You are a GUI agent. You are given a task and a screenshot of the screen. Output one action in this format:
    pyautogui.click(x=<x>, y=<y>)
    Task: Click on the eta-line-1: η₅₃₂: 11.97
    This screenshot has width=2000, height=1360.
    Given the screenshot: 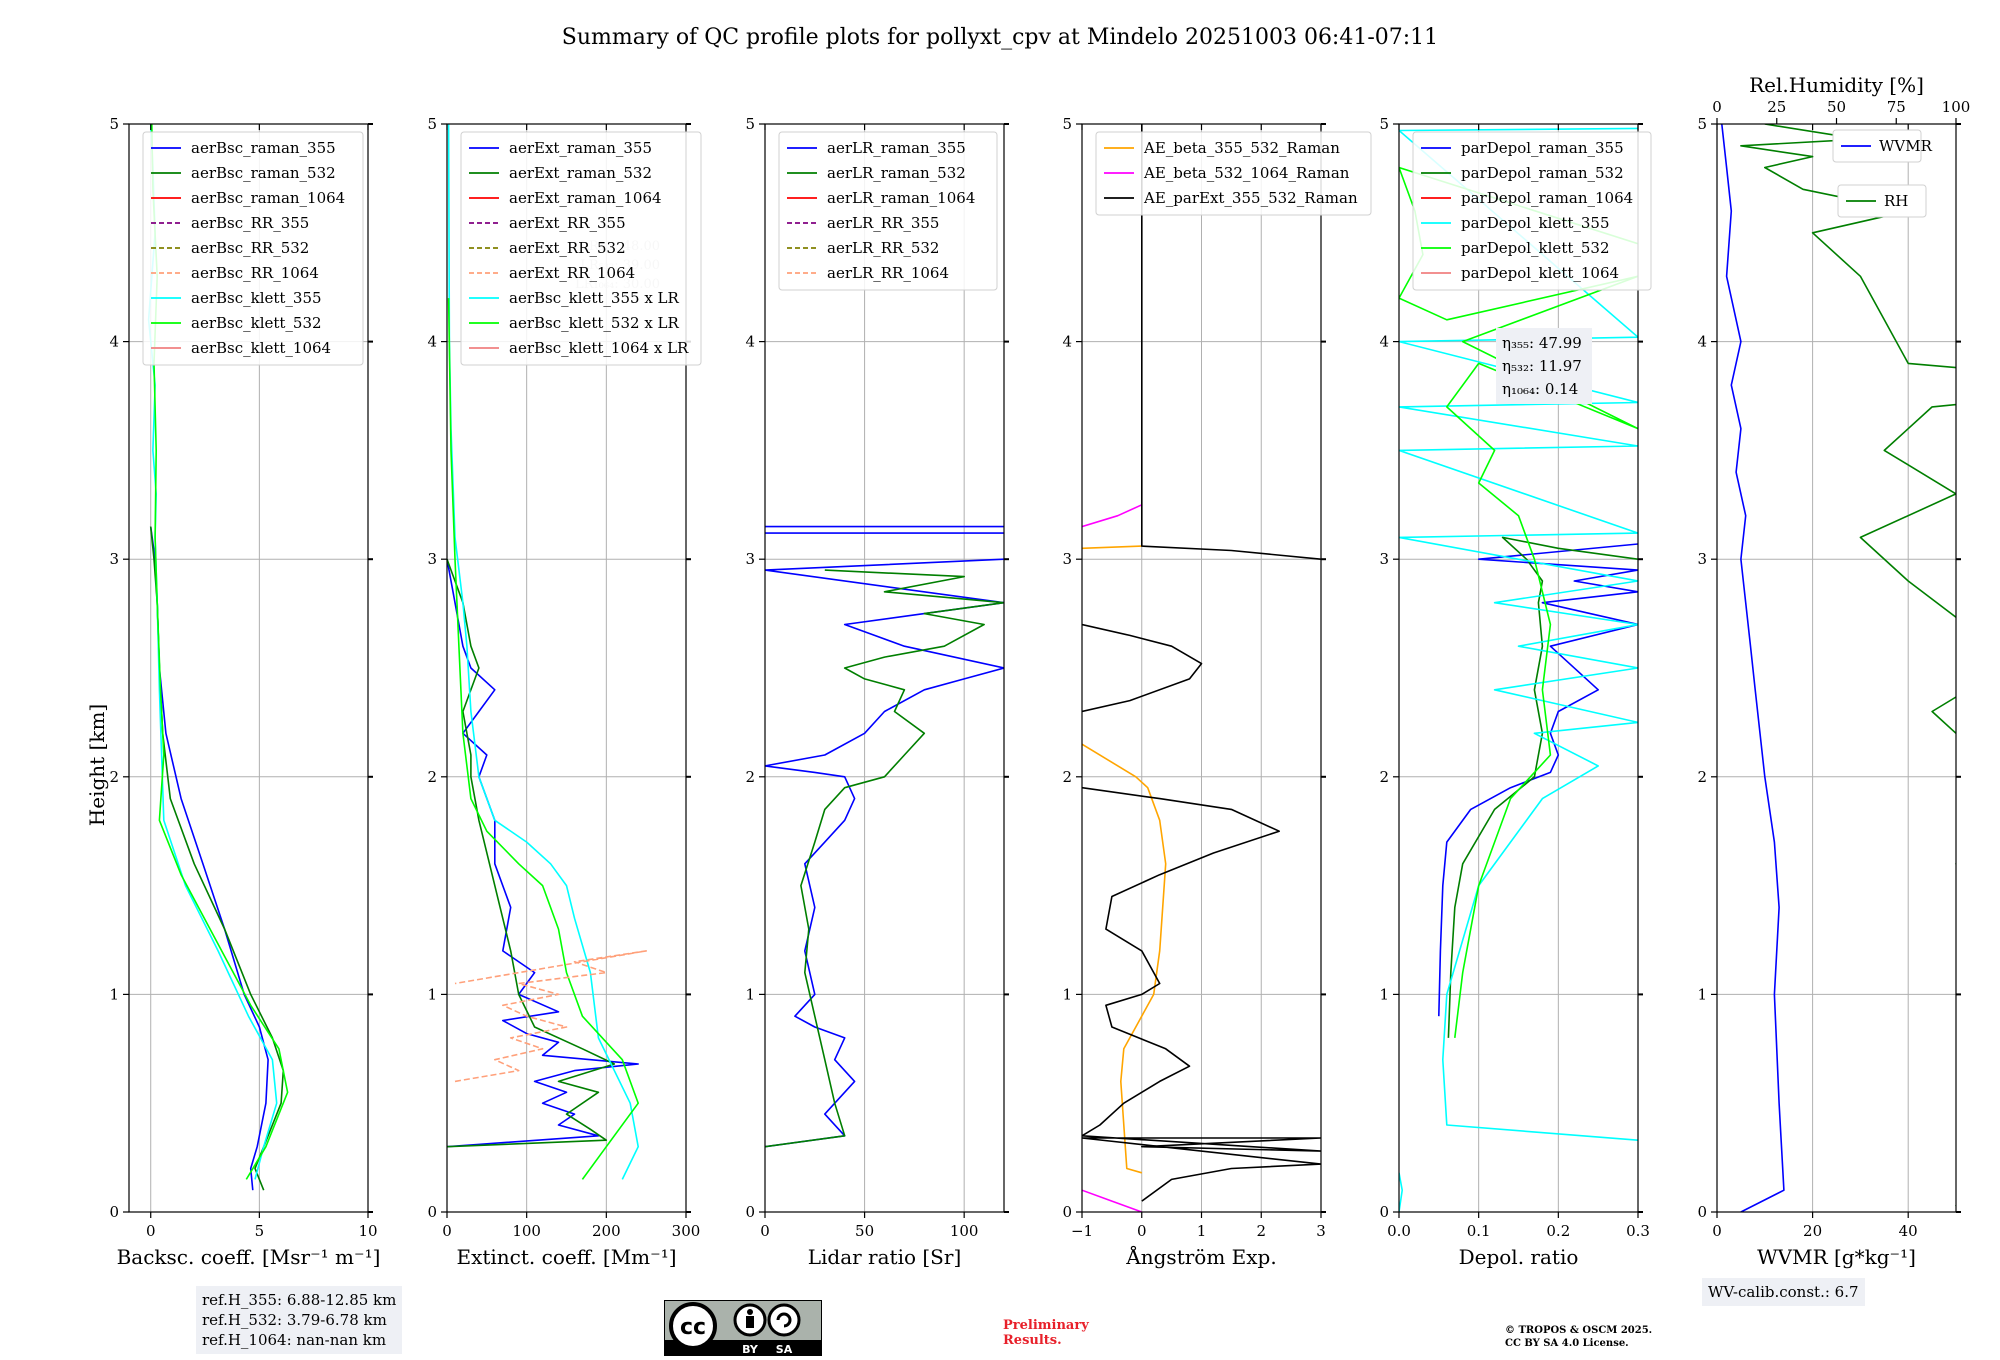 What is the action you would take?
    pyautogui.click(x=1542, y=366)
    